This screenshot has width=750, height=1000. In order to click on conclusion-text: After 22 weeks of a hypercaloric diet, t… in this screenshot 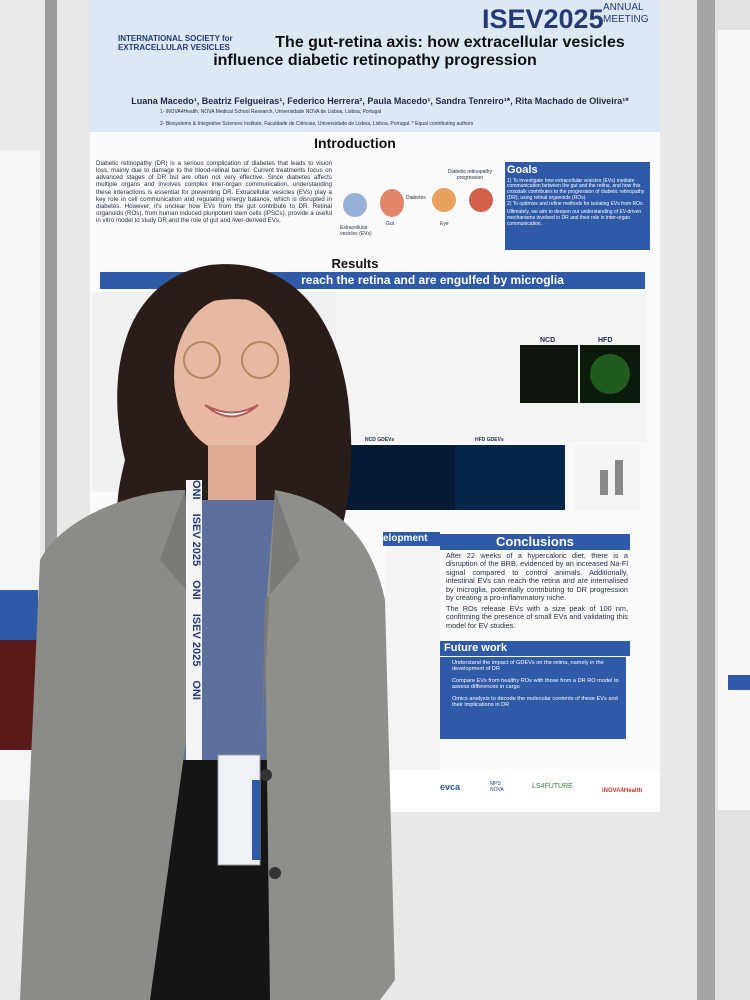, I will do `click(537, 576)`.